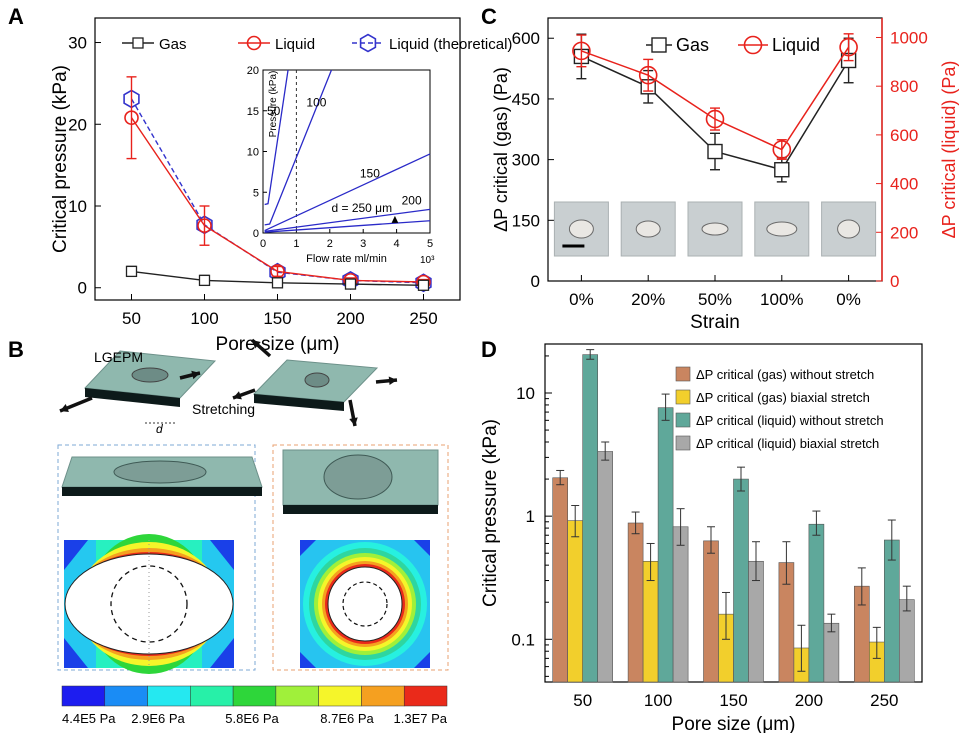  I want to click on x-axis-label-a: Pore size (μm), so click(278, 344).